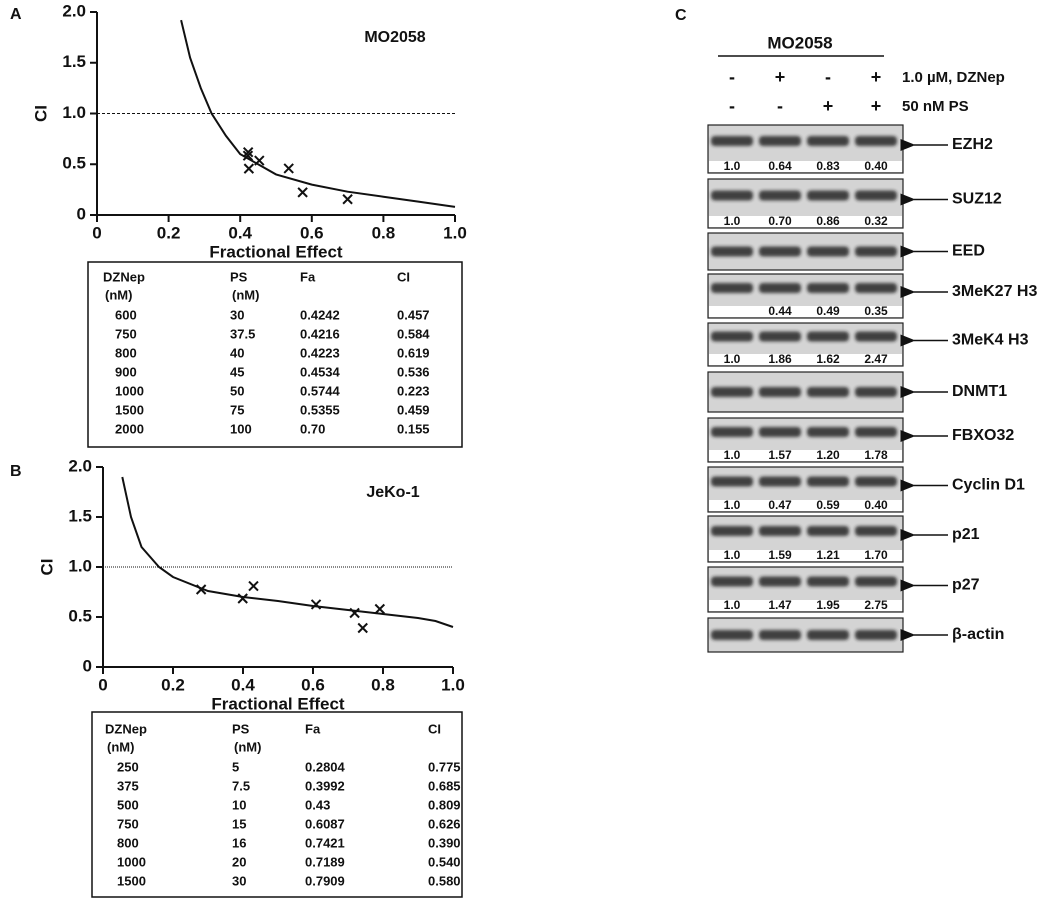  Describe the element at coordinates (241, 728) in the screenshot. I see `table-header: PS` at that location.